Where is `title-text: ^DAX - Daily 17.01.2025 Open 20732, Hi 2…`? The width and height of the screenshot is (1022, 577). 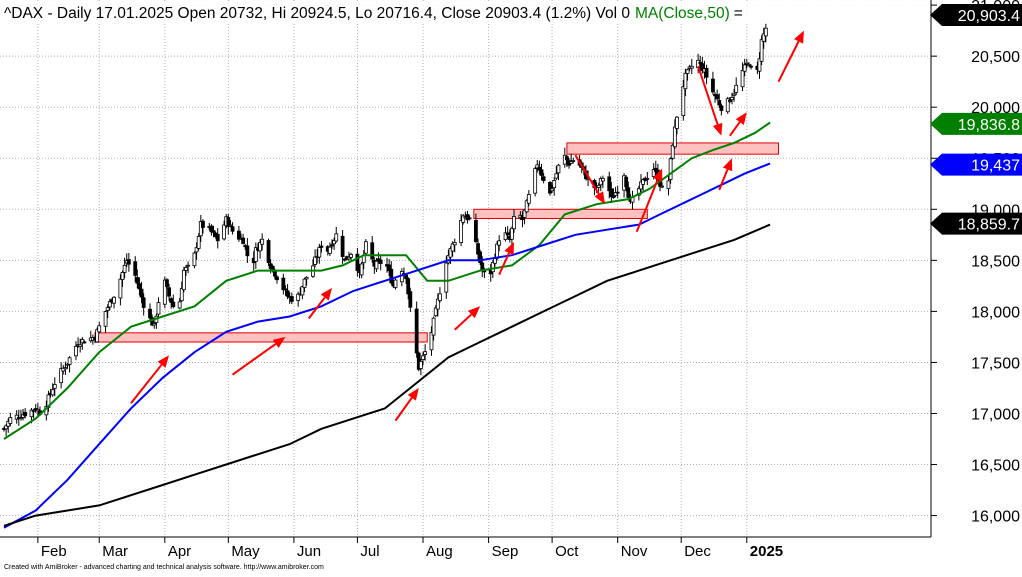 title-text: ^DAX - Daily 17.01.2025 Open 20732, Hi 2… is located at coordinates (373, 13).